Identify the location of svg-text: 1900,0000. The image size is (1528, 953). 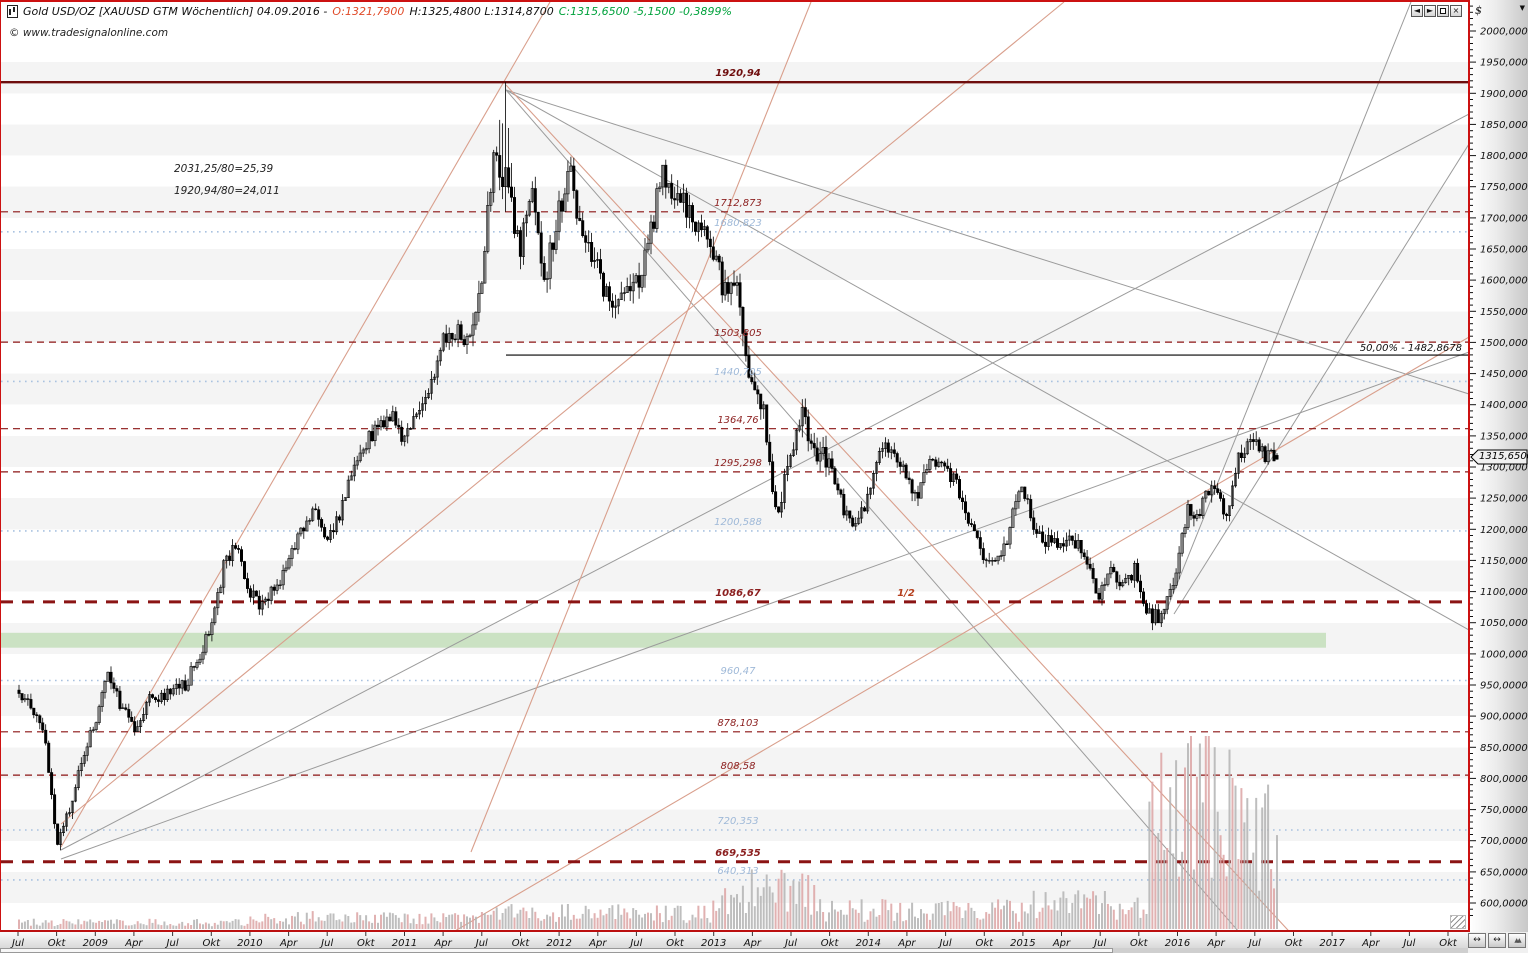
(1504, 94).